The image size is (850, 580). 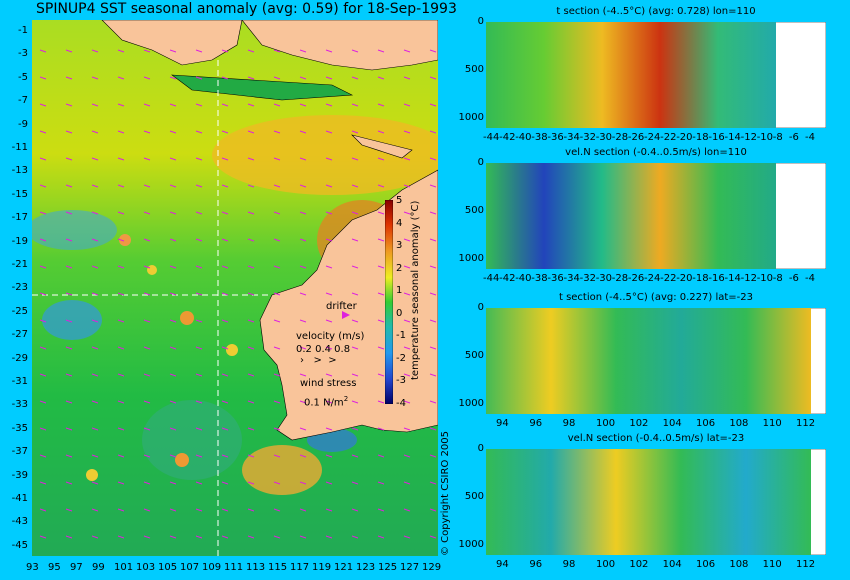 What do you see at coordinates (636, 137) in the screenshot?
I see `section-x-tick: -26` at bounding box center [636, 137].